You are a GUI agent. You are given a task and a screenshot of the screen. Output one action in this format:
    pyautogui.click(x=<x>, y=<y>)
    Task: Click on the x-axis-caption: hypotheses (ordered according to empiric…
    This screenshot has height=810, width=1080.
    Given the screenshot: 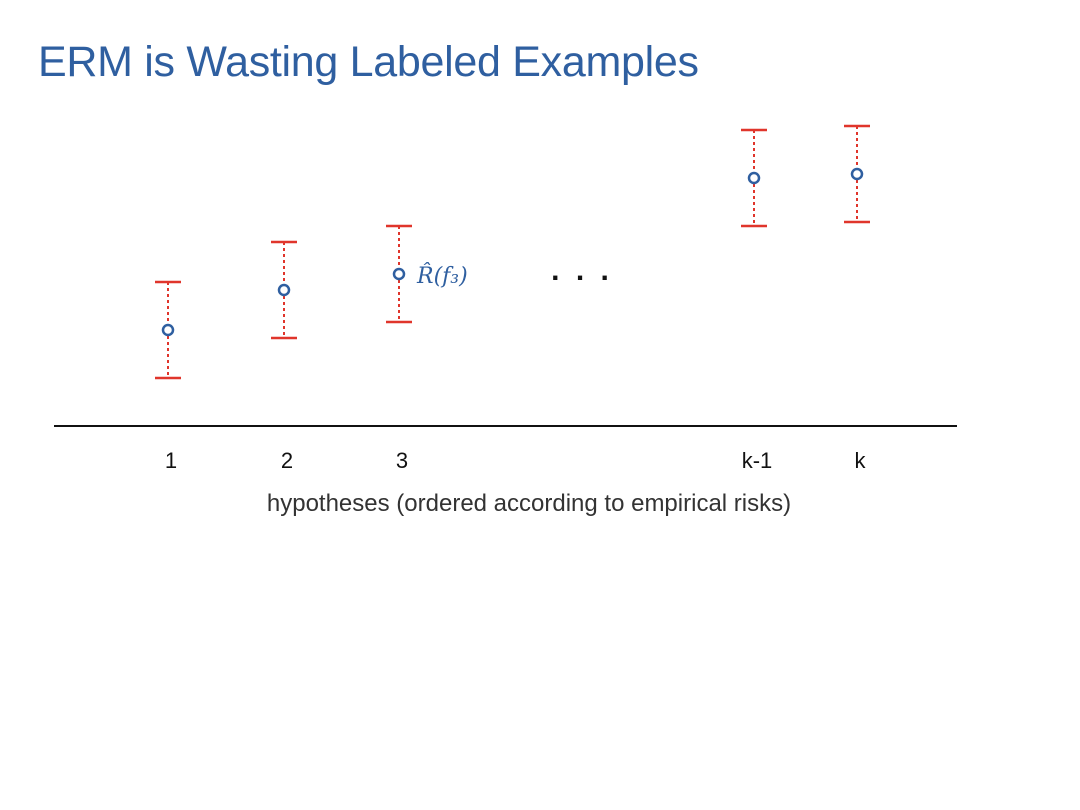 What is the action you would take?
    pyautogui.click(x=529, y=503)
    